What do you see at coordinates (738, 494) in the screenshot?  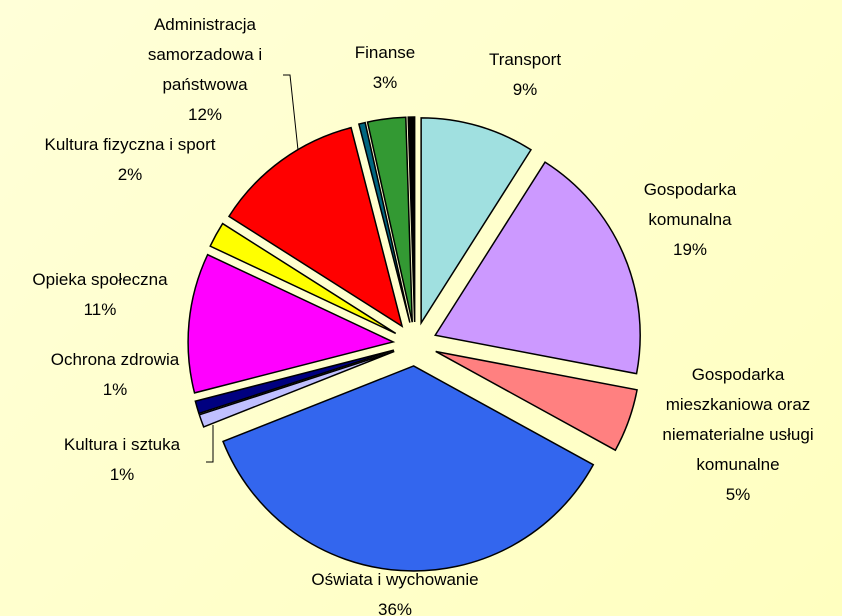 I see `value-label: 5%` at bounding box center [738, 494].